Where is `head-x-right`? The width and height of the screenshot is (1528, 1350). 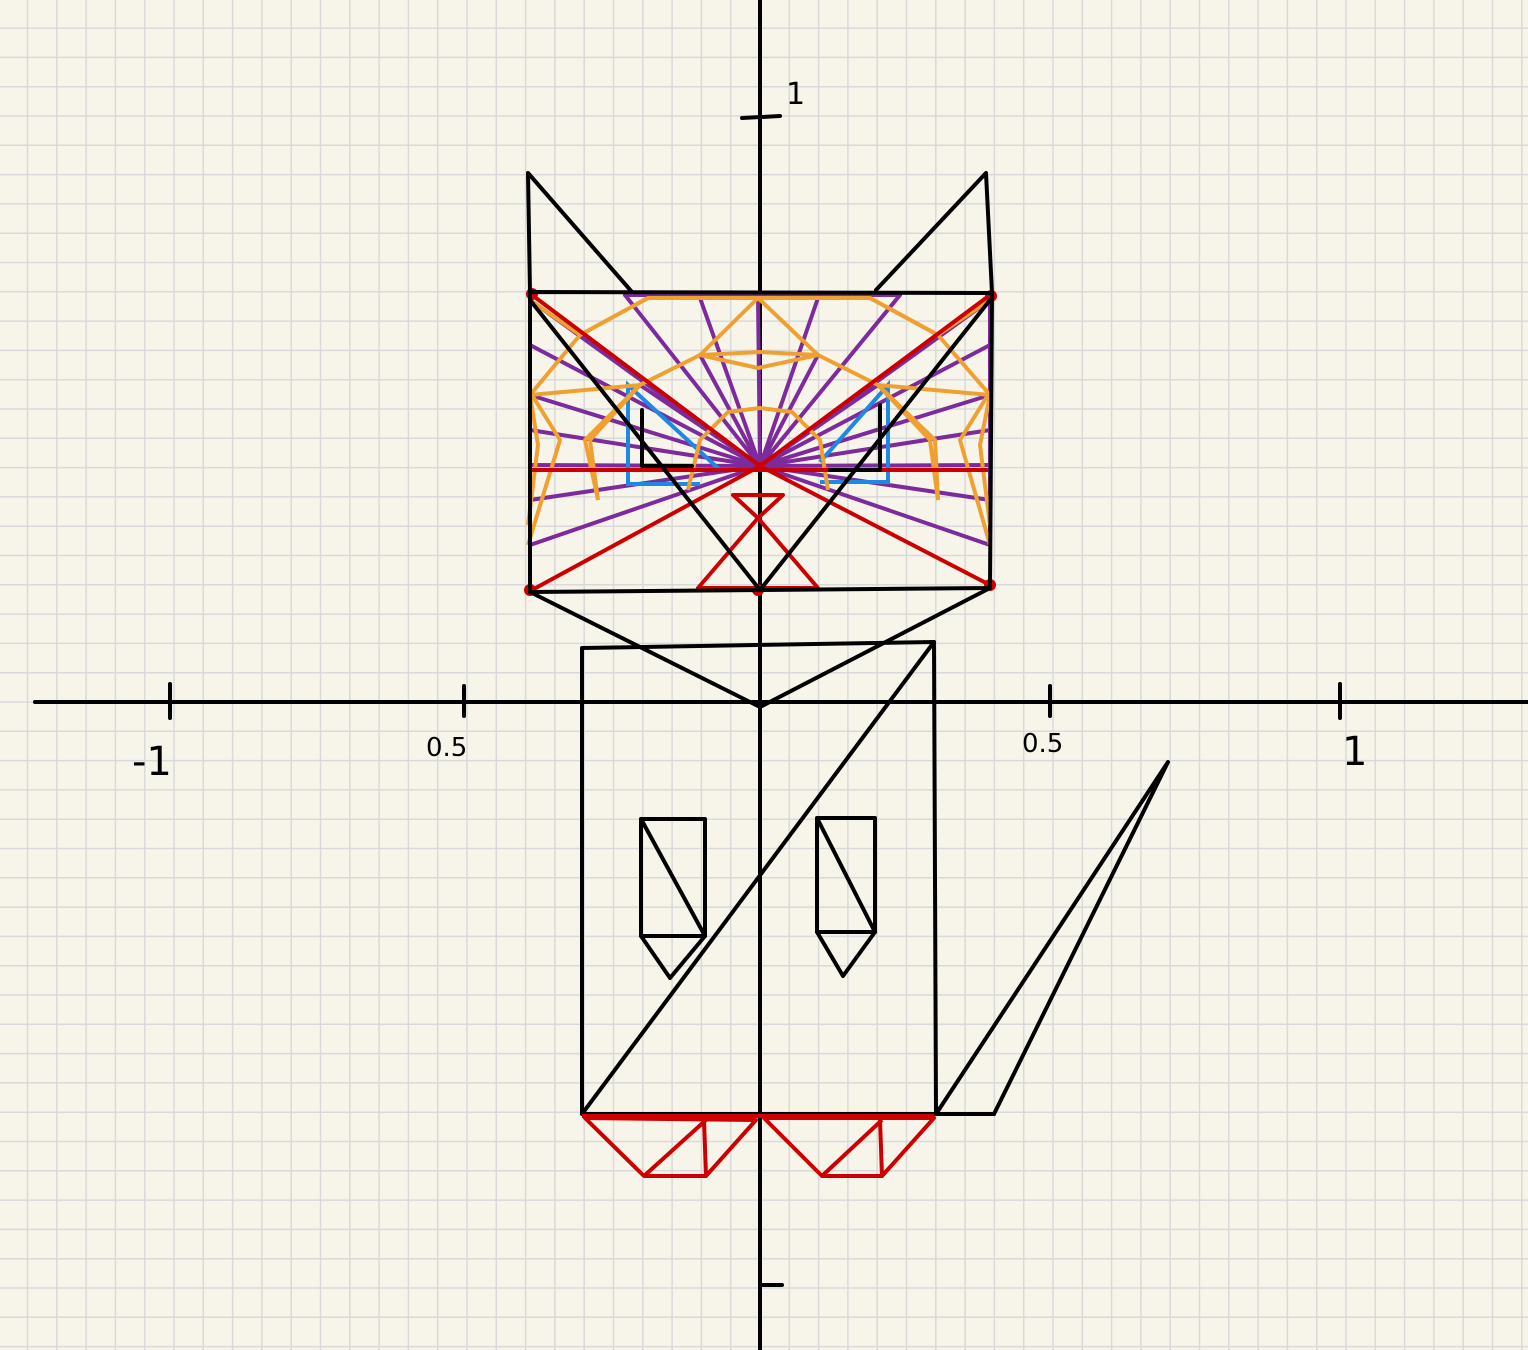 head-x-right is located at coordinates (875, 445).